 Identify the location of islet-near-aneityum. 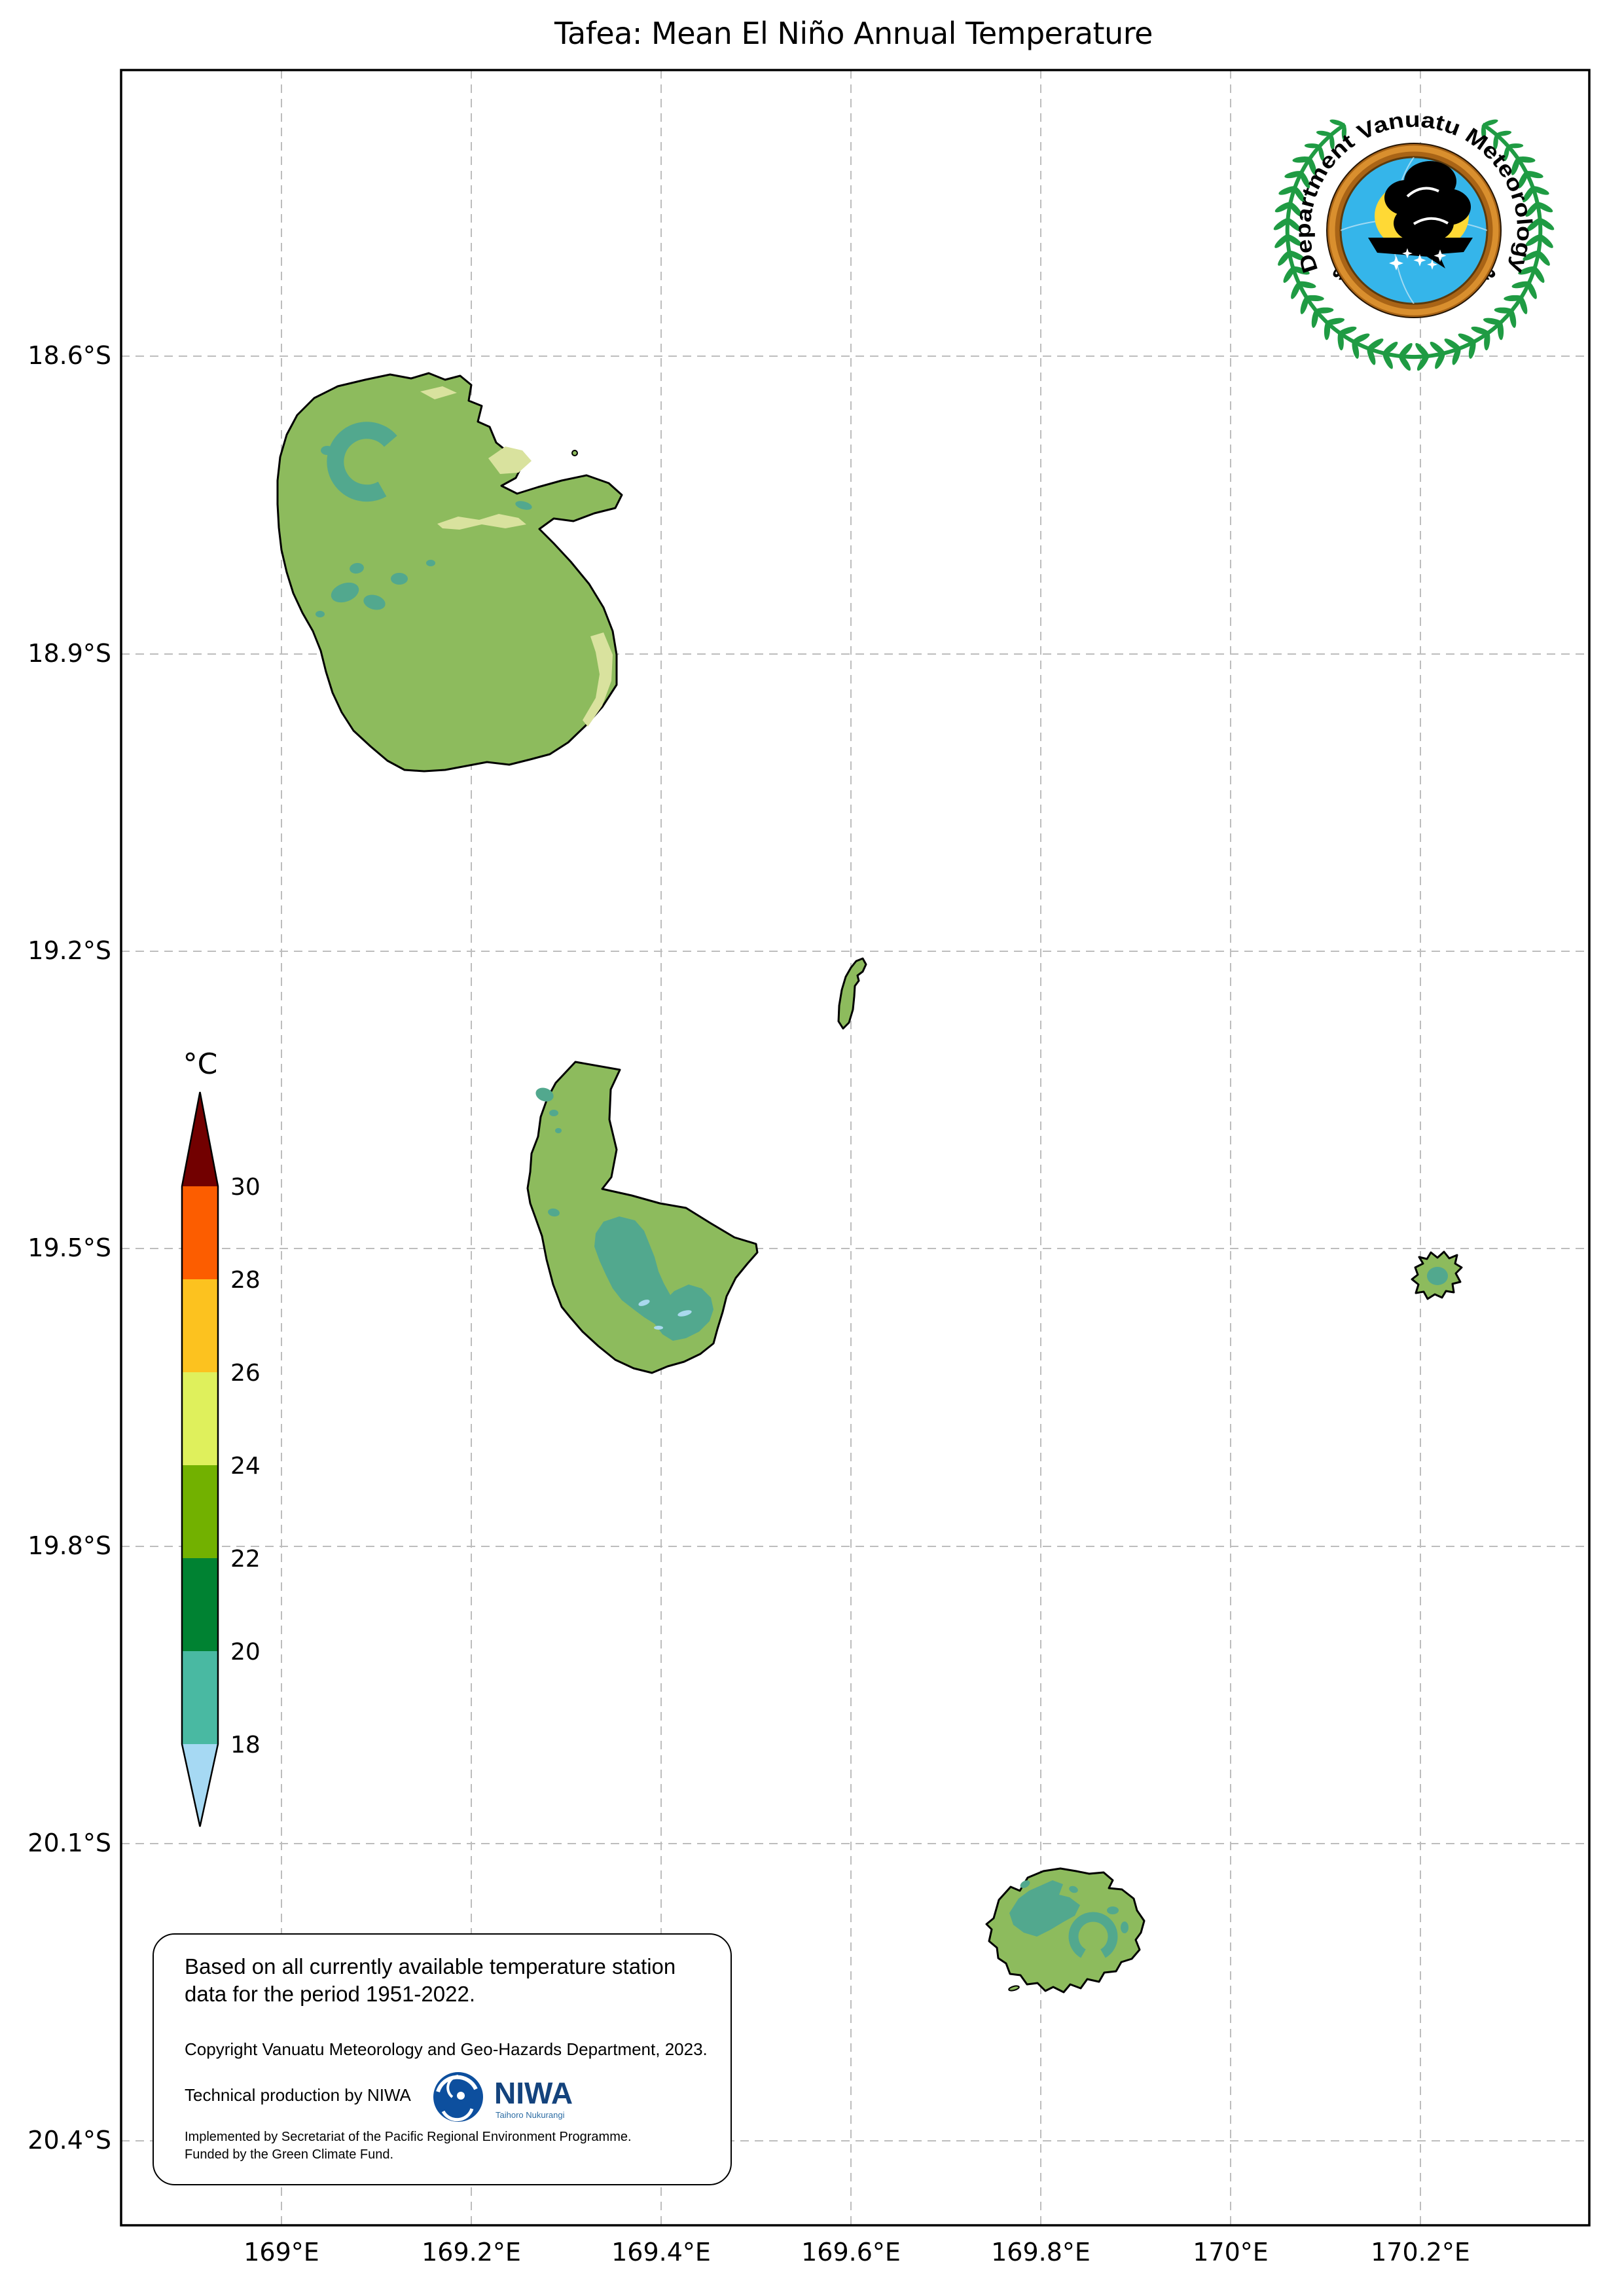
(1014, 1988).